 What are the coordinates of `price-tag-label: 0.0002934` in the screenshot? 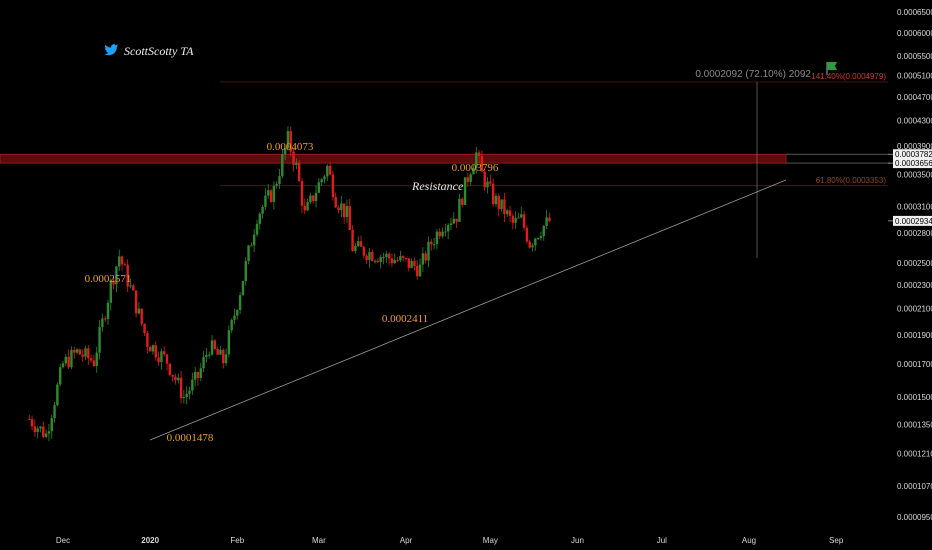 It's located at (913, 221).